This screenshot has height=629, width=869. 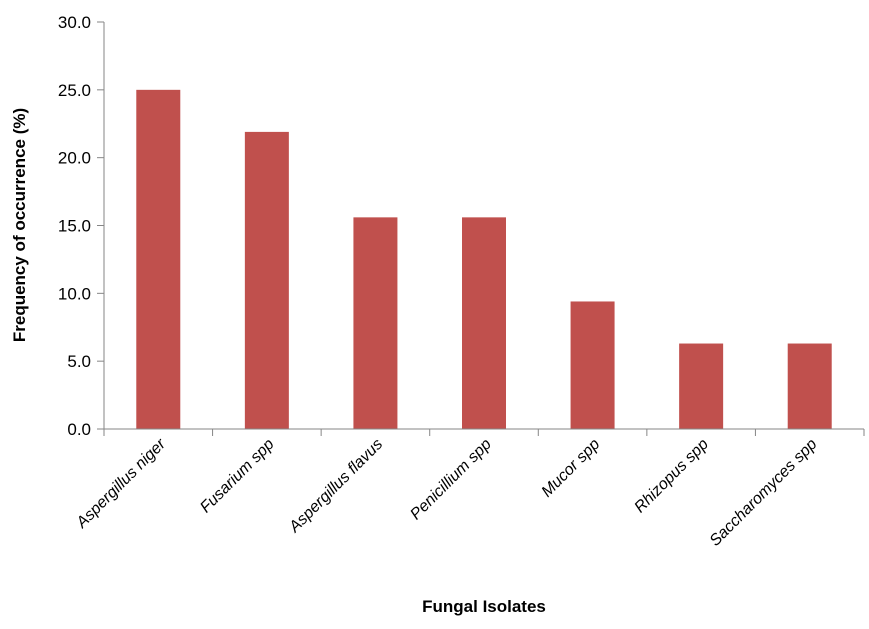 I want to click on y-tick-label: 10.0, so click(x=74, y=293).